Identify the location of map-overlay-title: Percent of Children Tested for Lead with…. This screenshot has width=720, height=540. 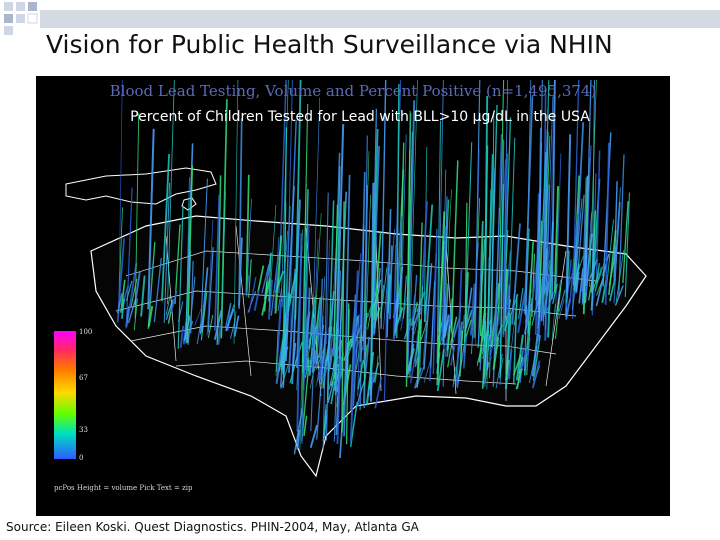
(360, 117).